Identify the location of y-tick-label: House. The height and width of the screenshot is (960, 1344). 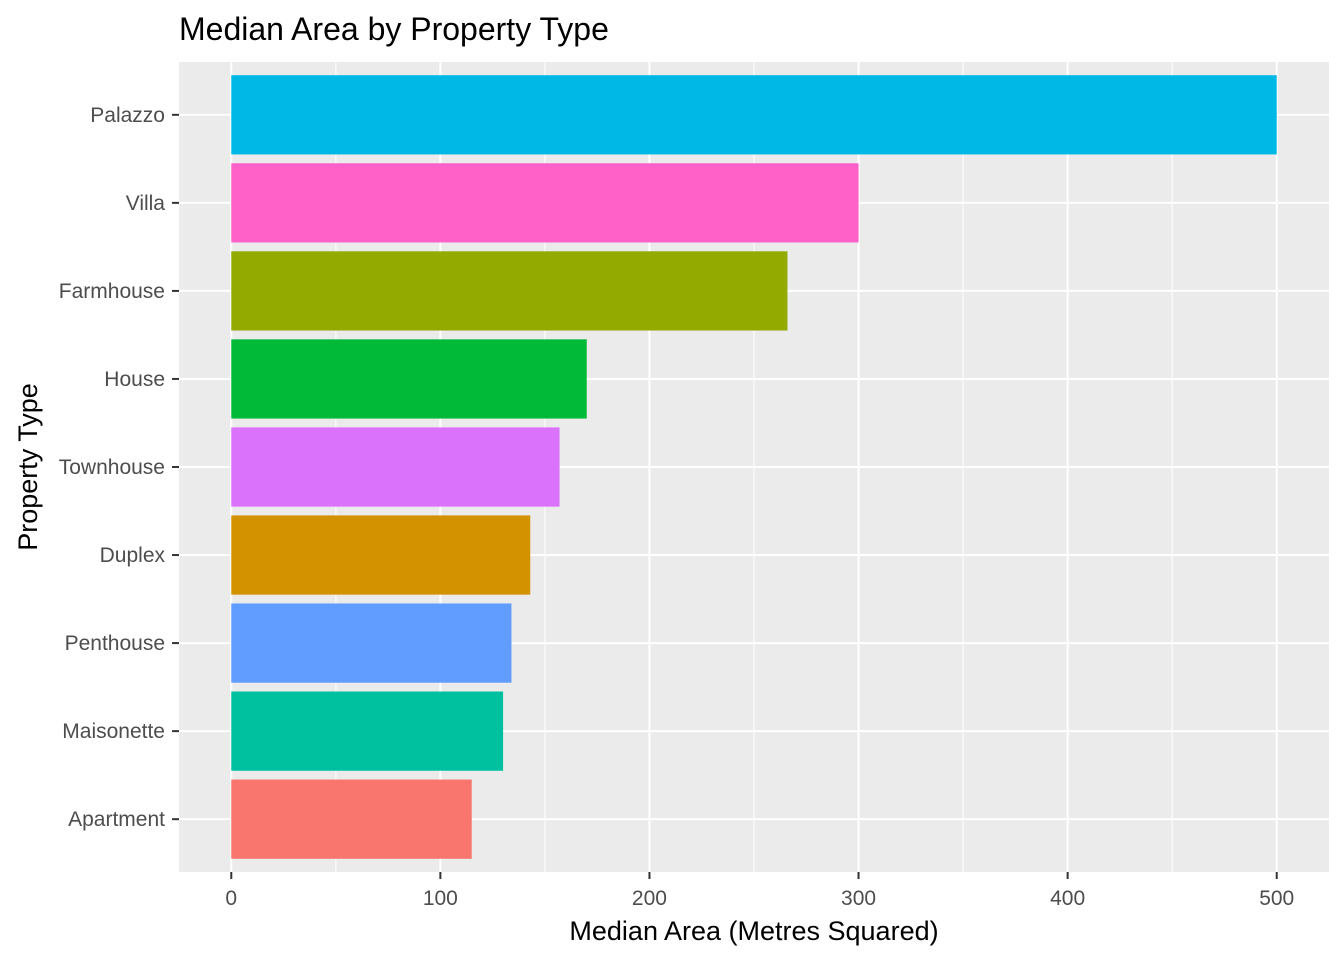
(134, 379).